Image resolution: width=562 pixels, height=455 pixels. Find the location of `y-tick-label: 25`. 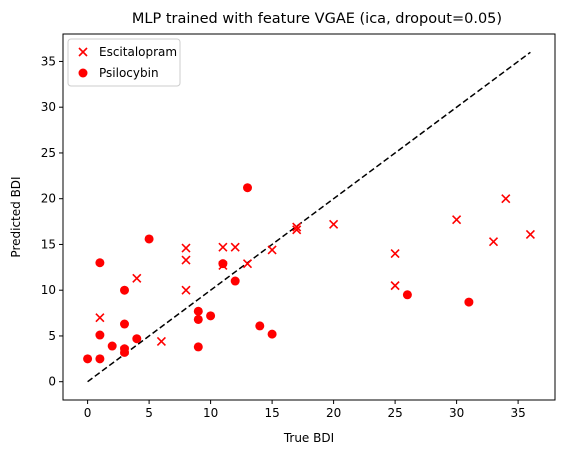

y-tick-label: 25 is located at coordinates (48, 153).